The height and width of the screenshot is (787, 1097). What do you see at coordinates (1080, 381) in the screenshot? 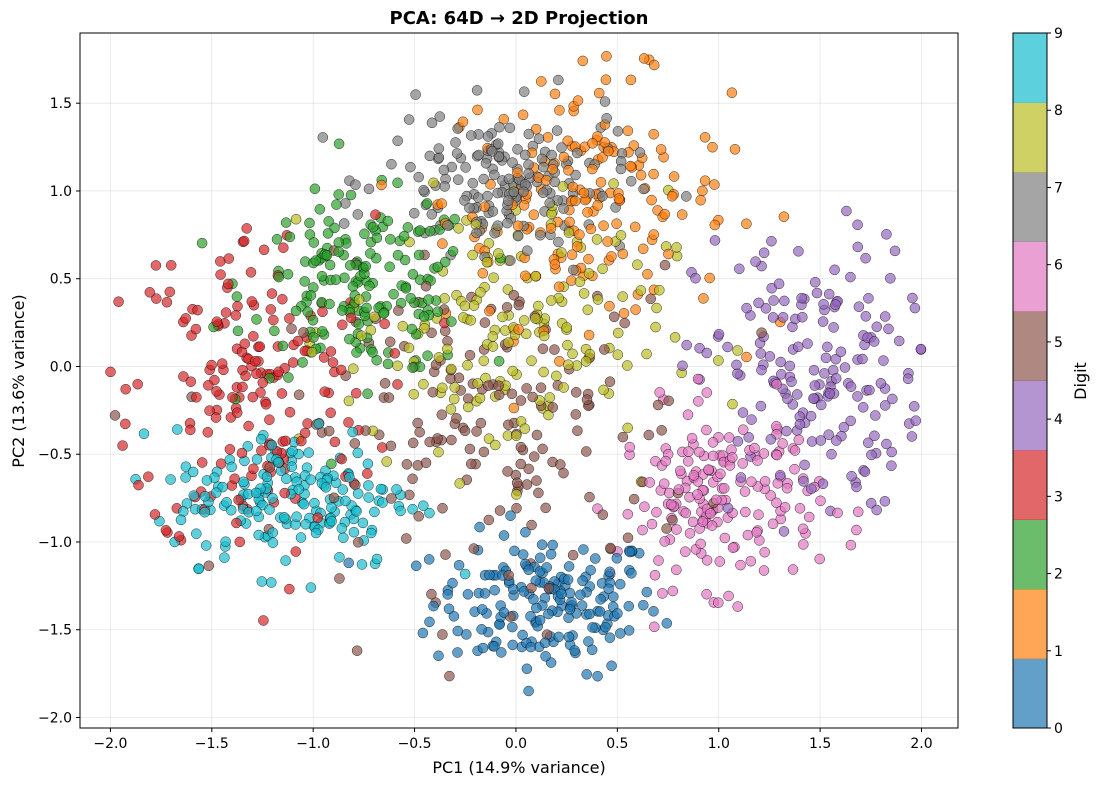
I see `colorbar-label: Digit` at bounding box center [1080, 381].